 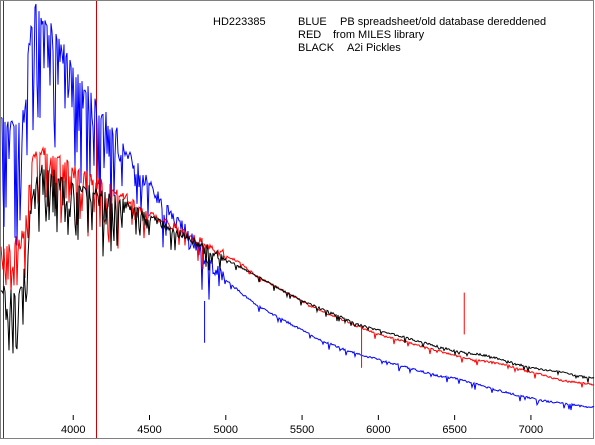 What do you see at coordinates (454, 430) in the screenshot?
I see `x-tick-label-5: 6500` at bounding box center [454, 430].